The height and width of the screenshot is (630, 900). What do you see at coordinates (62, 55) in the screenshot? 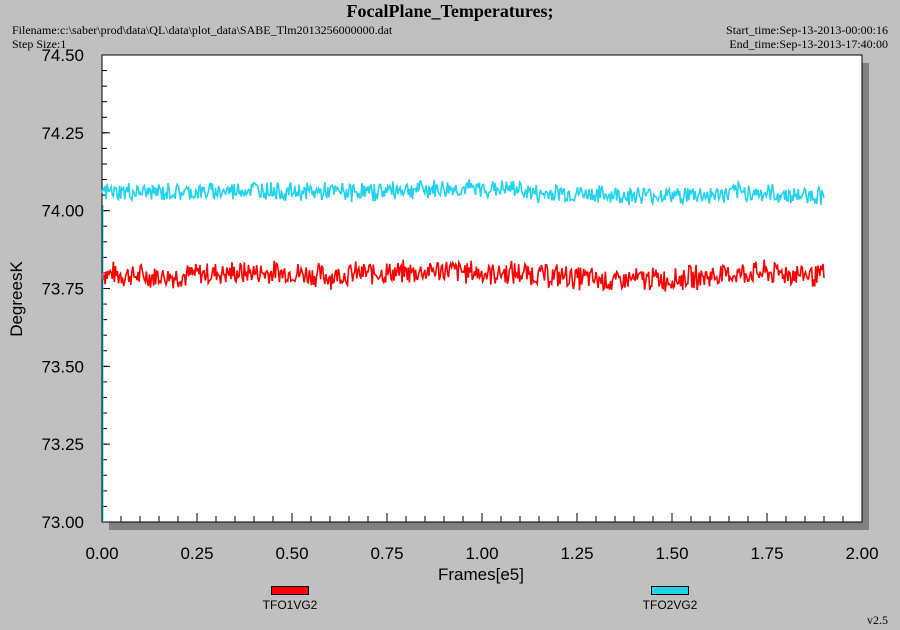
I see `y-tick-label: 74.50` at bounding box center [62, 55].